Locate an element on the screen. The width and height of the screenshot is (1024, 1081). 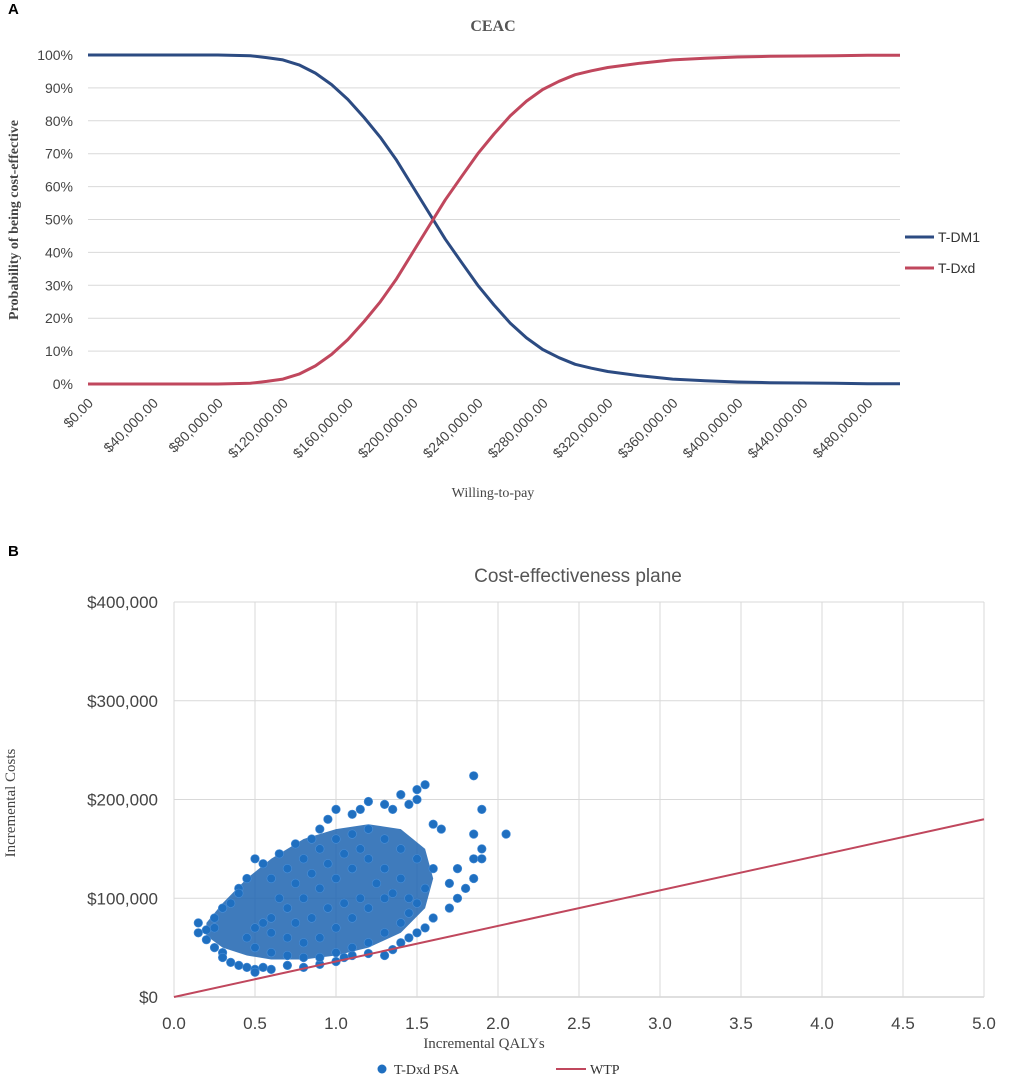
panel-b-label: B is located at coordinates (13, 551).